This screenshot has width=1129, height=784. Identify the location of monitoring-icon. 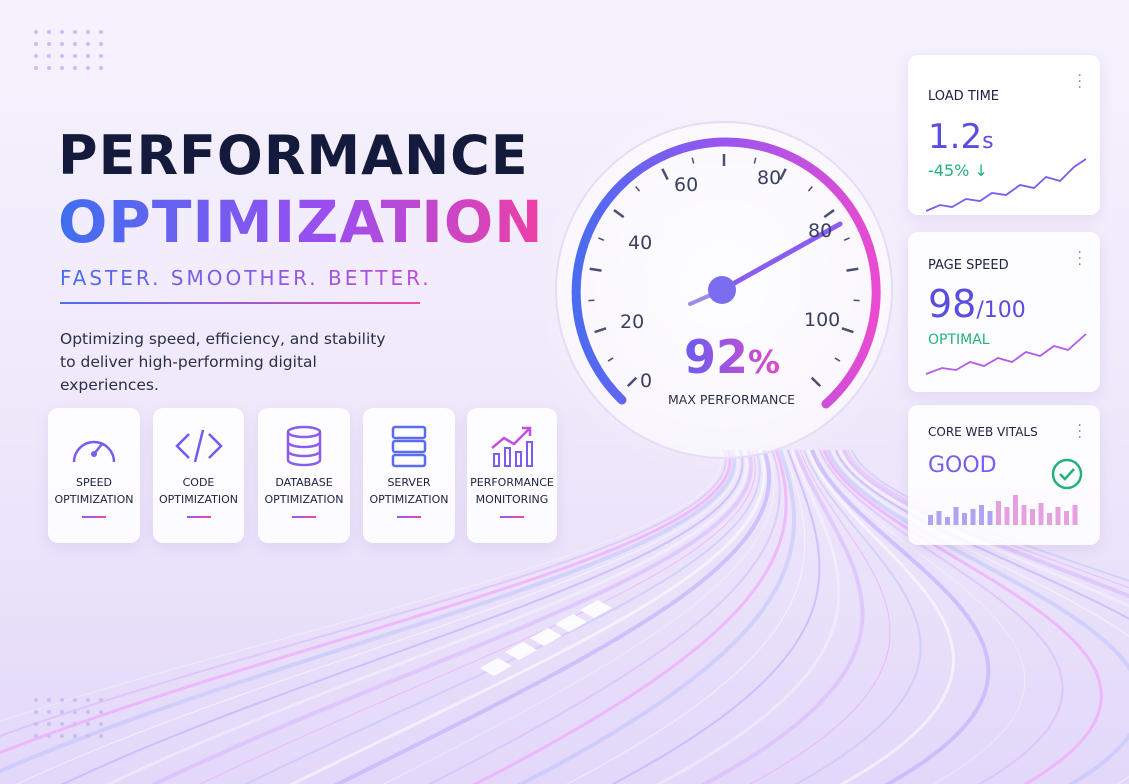
(512, 446).